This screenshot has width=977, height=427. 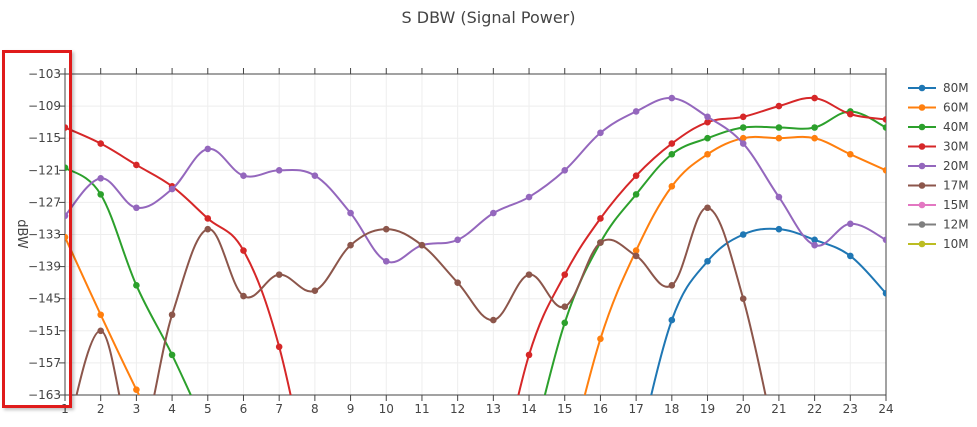 I want to click on legend-item-15M: 15M, so click(x=938, y=205).